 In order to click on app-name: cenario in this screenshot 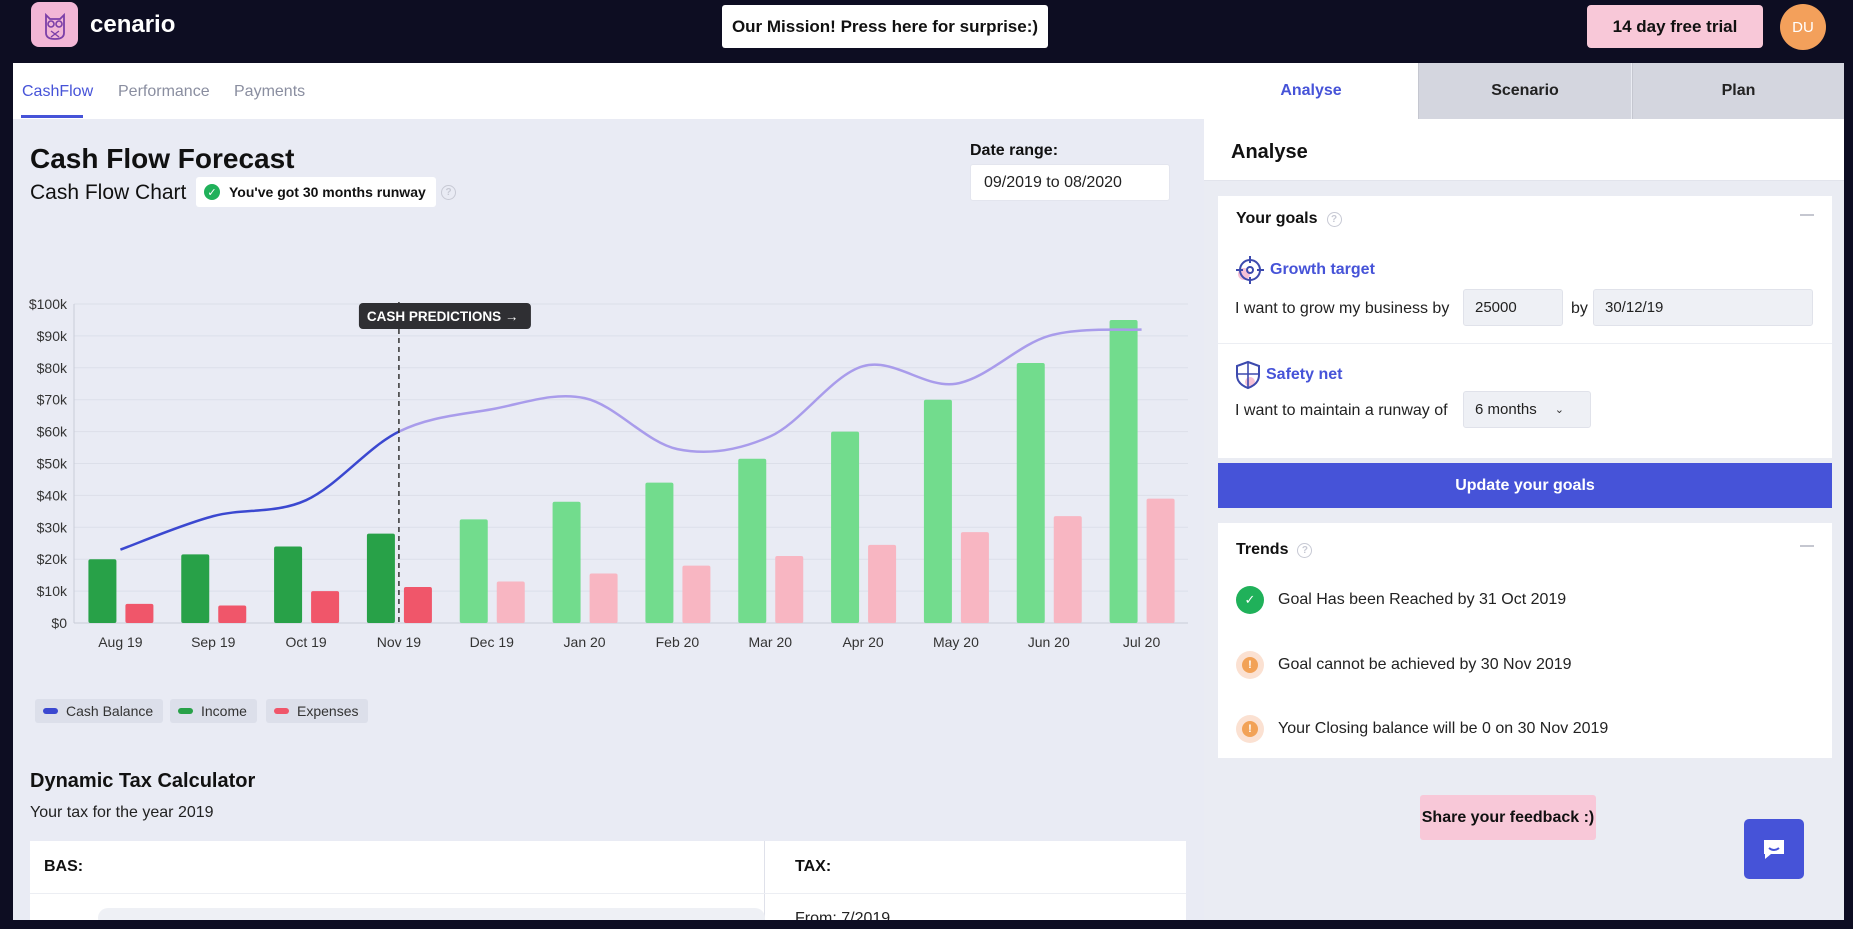, I will do `click(133, 24)`.